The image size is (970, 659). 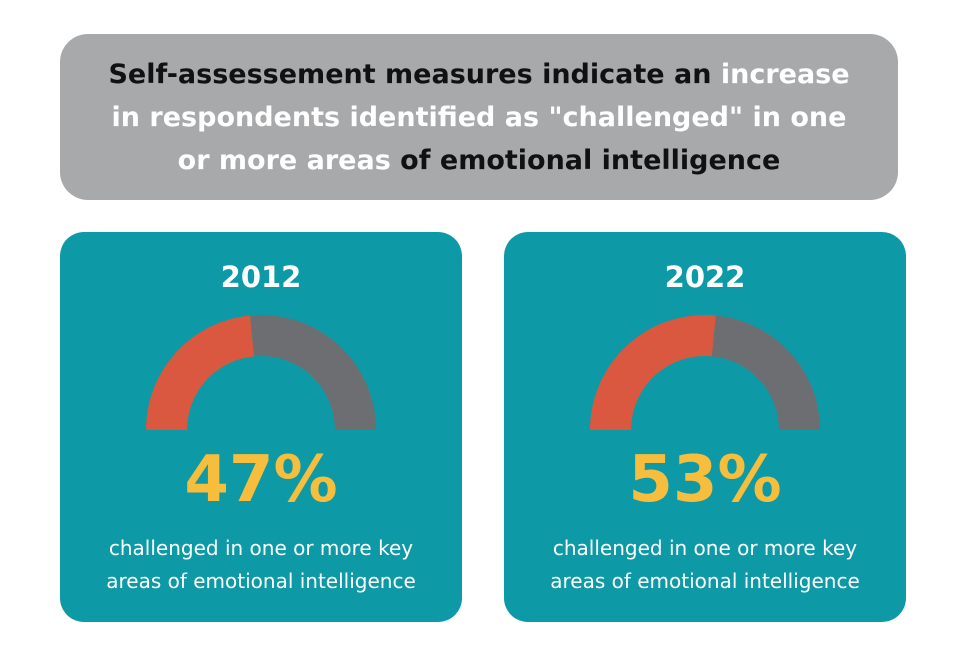 What do you see at coordinates (705, 277) in the screenshot?
I see `year-label: 2022` at bounding box center [705, 277].